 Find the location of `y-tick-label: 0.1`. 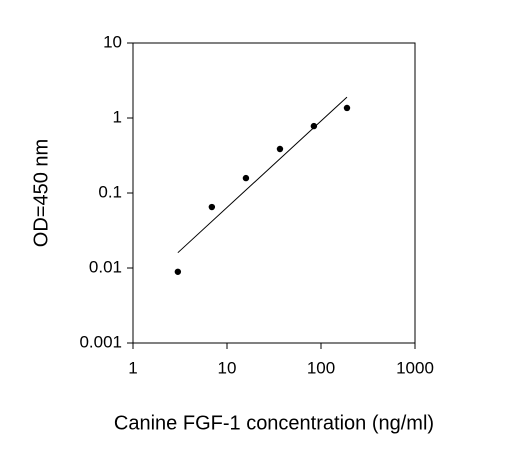

y-tick-label: 0.1 is located at coordinates (110, 191).